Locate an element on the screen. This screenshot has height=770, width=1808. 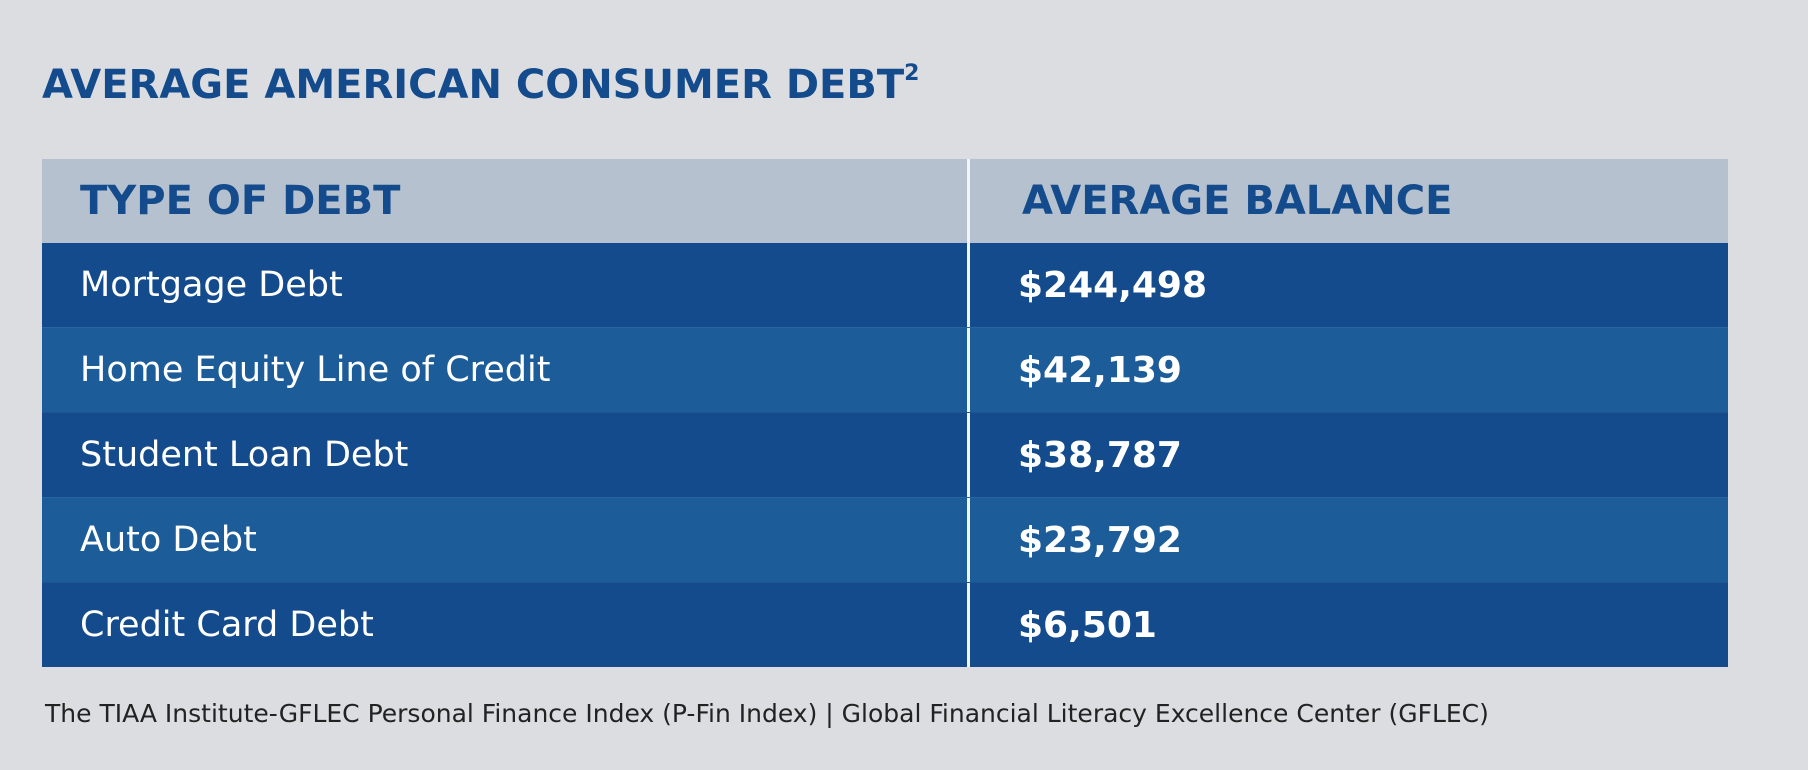
table-header-row: TYPE OF DEBT AVERAGE BALANCE is located at coordinates (885, 201).